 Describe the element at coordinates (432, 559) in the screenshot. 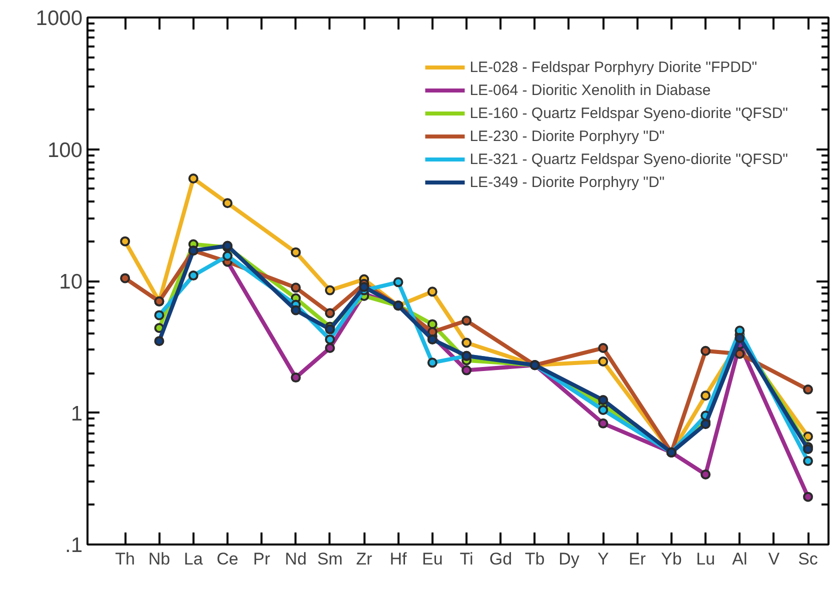

I see `x-tick-label: Eu` at that location.